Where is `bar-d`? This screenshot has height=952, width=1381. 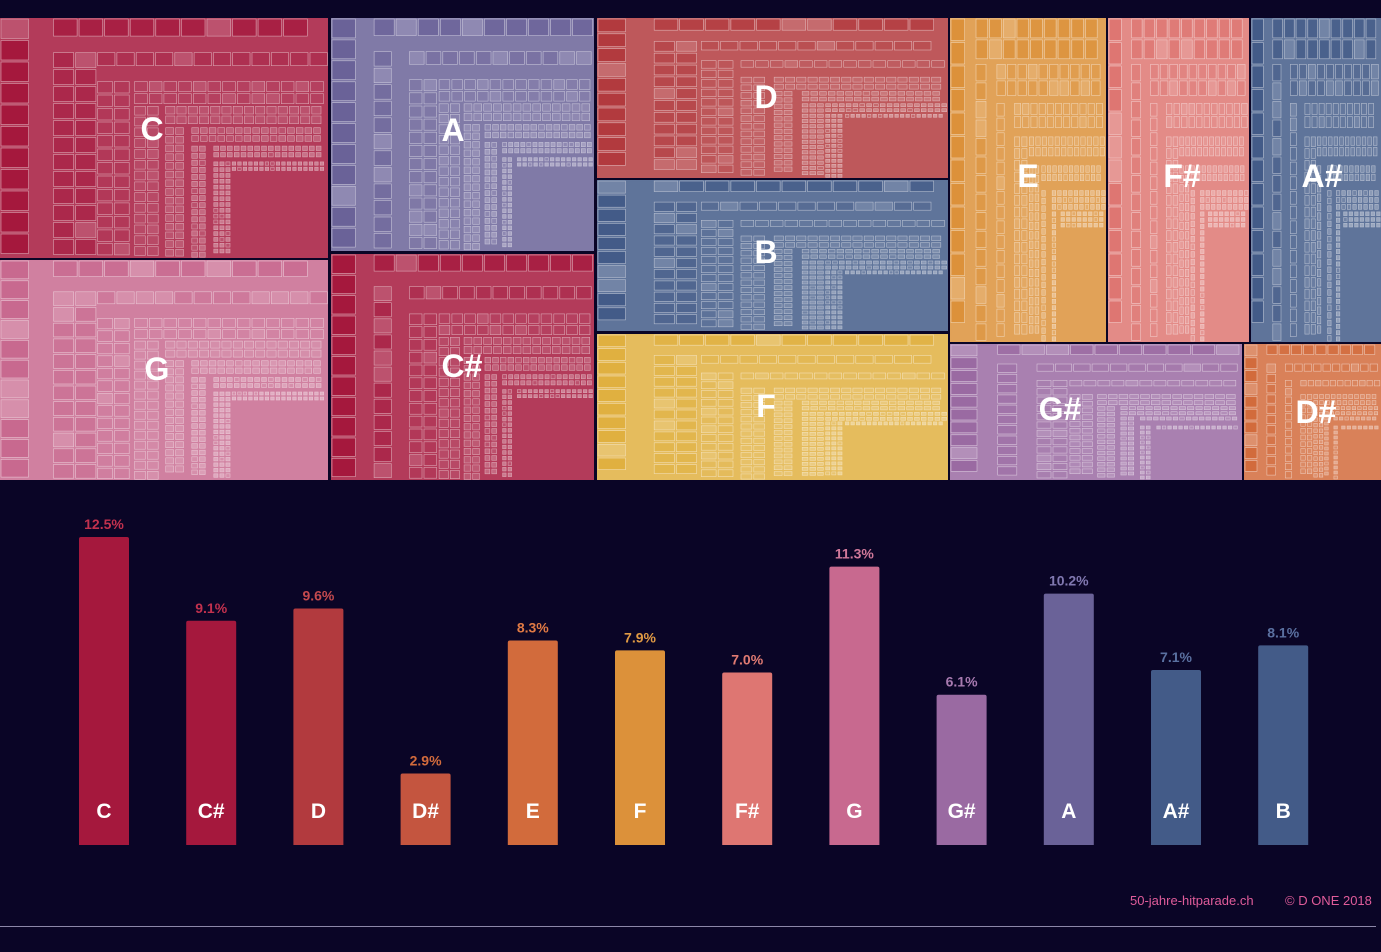
bar-d is located at coordinates (318, 726).